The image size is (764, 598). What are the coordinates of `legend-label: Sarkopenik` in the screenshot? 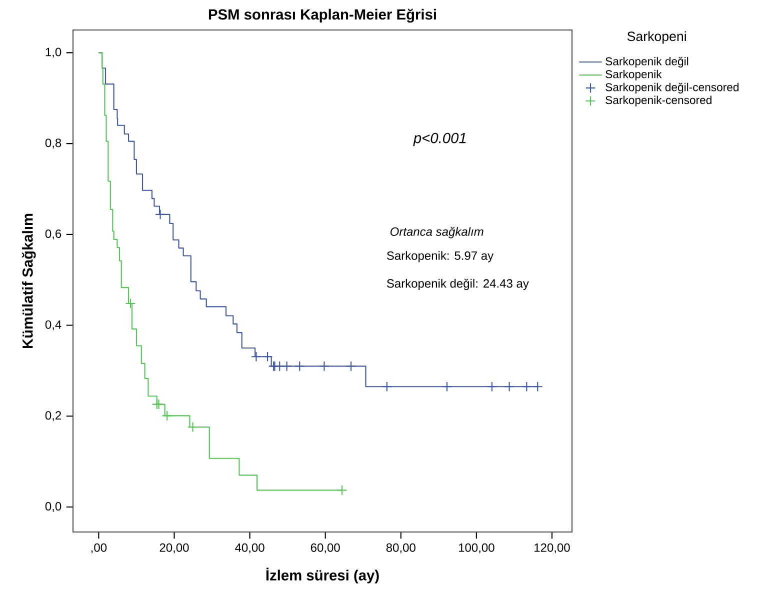 It's located at (634, 75).